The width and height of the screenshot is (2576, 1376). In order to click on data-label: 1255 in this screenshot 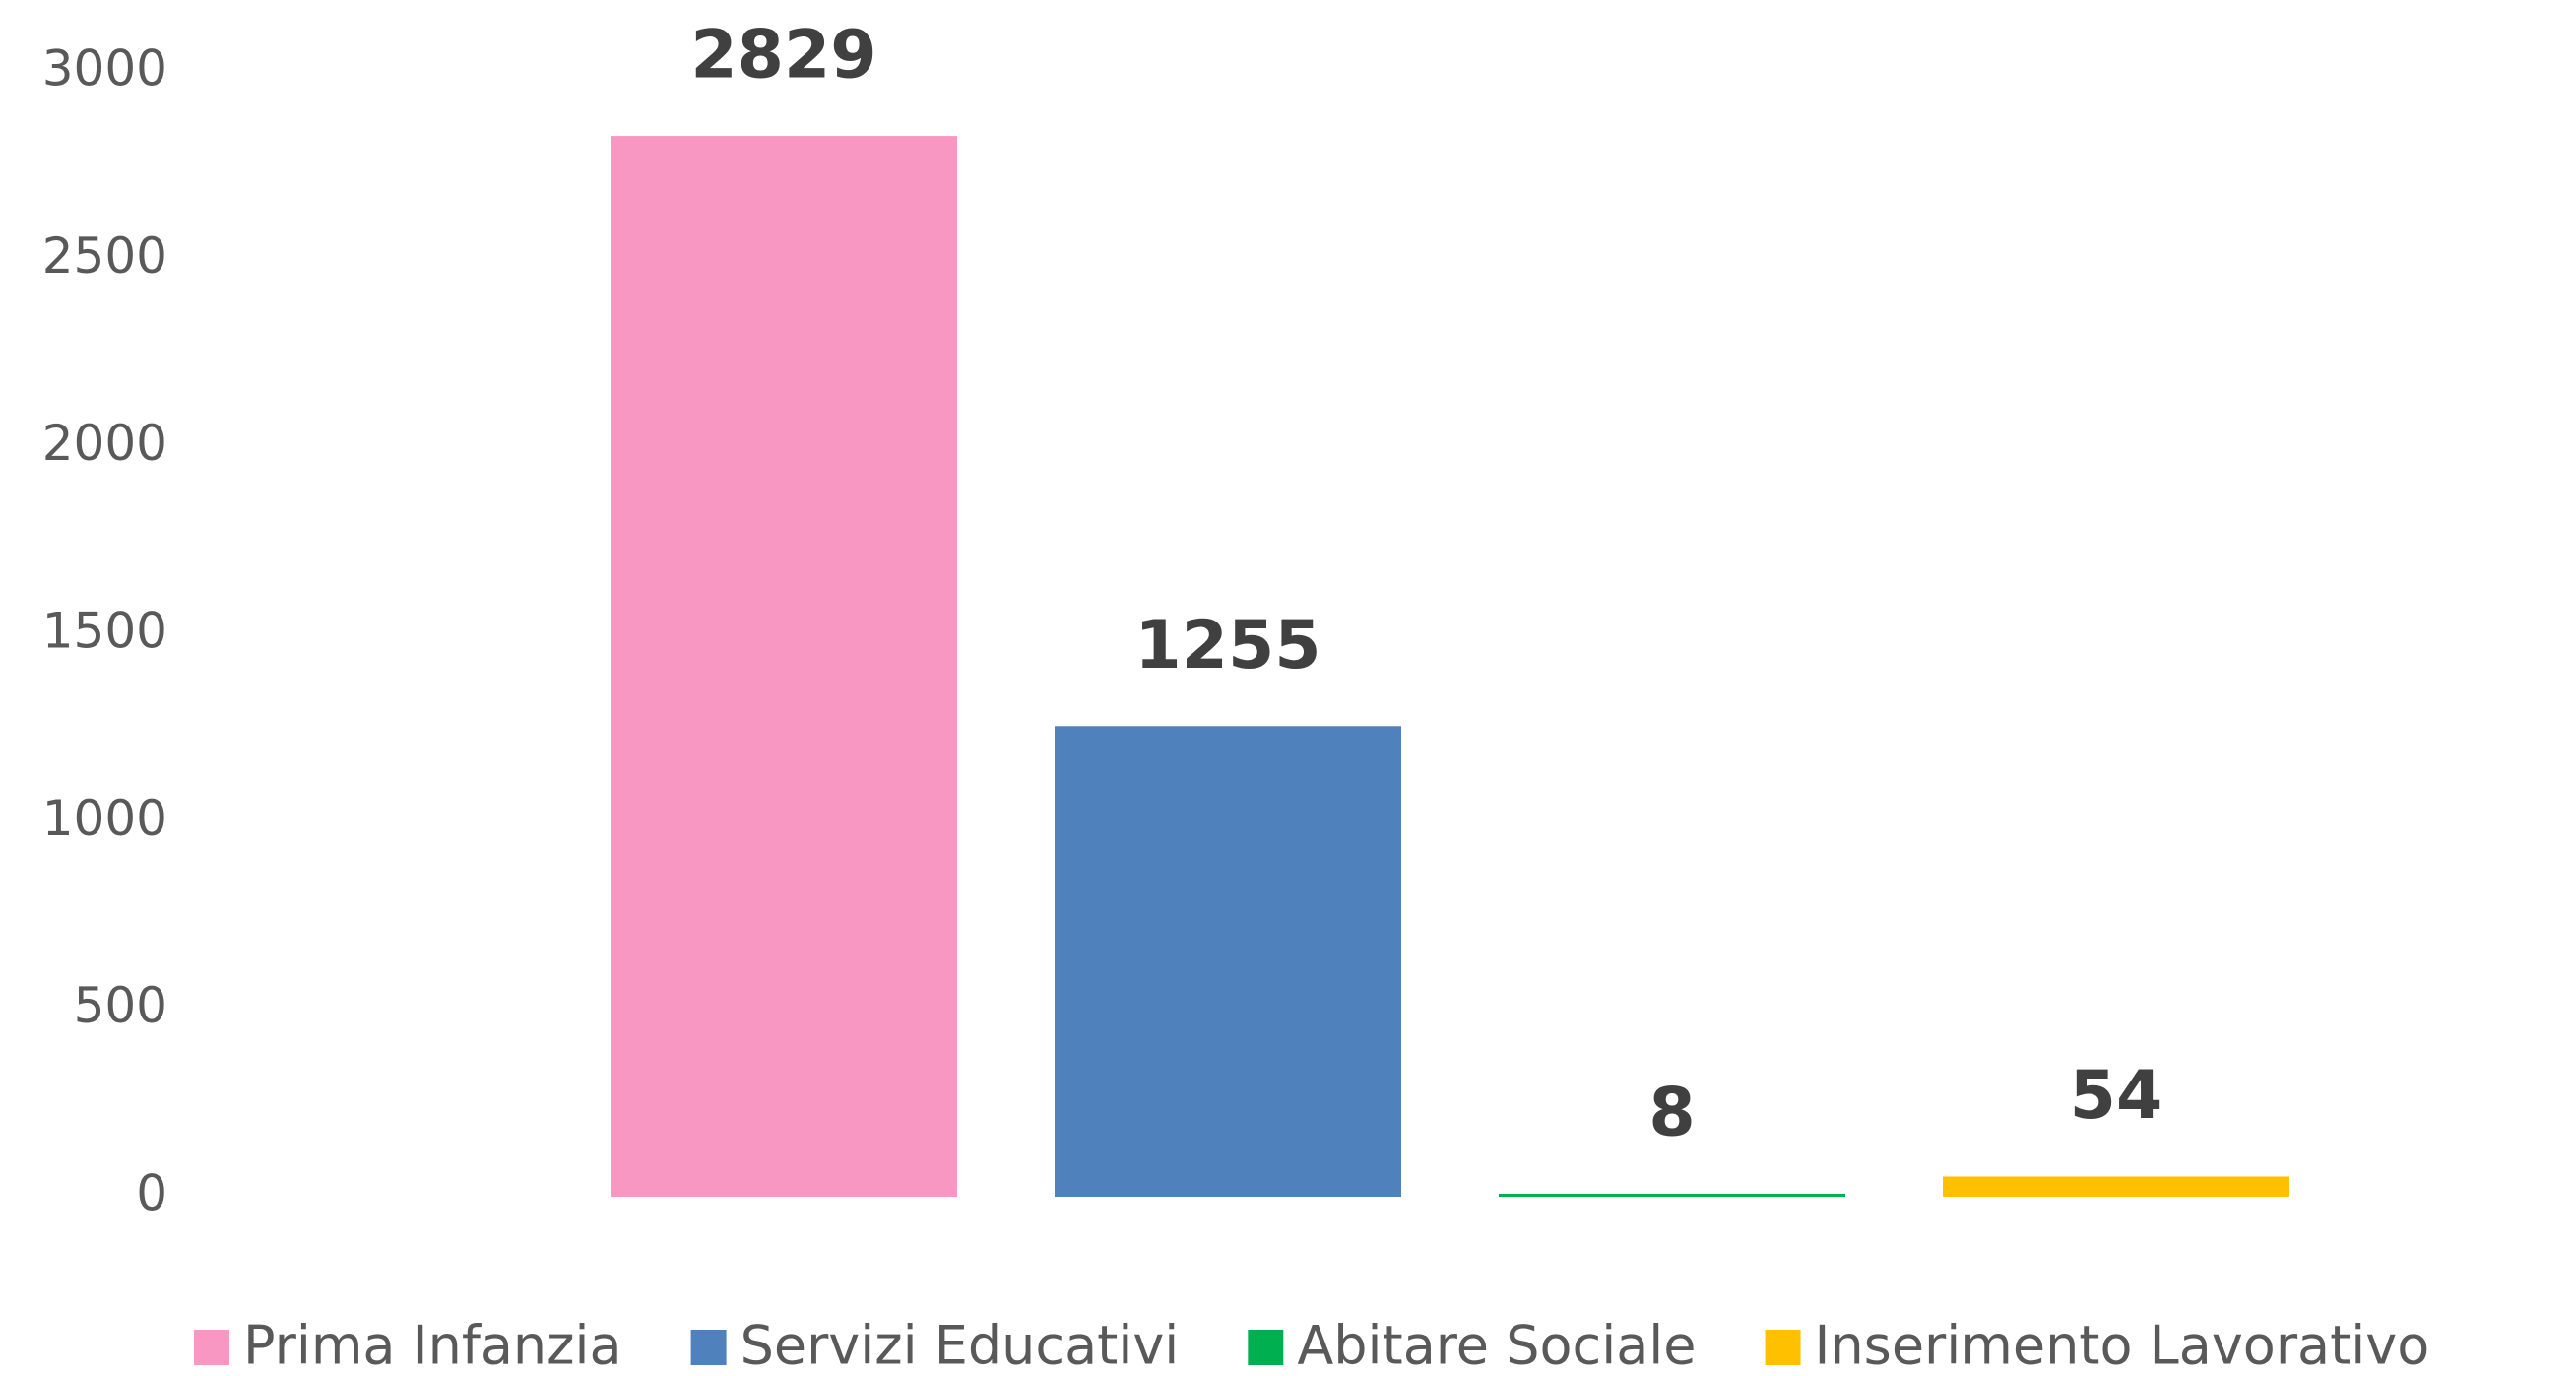, I will do `click(1227, 646)`.